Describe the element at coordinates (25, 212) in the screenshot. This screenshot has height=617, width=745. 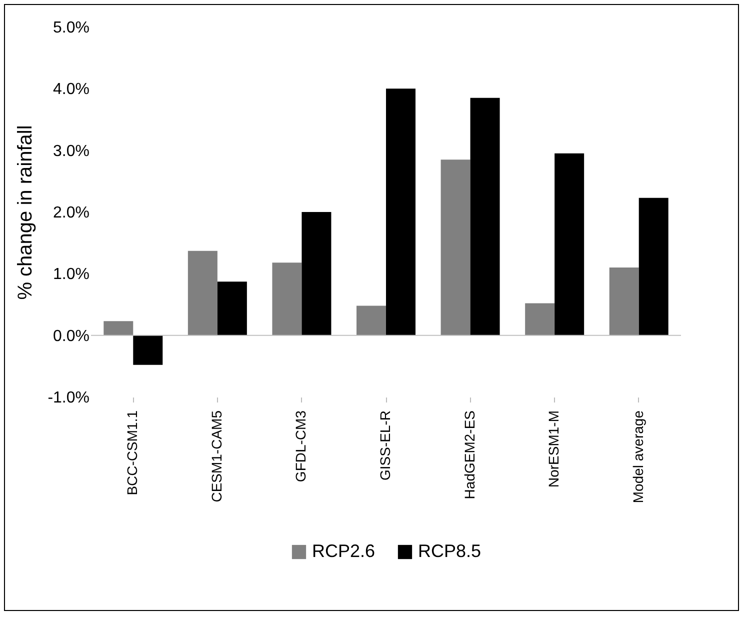
I see `y-axis-title: % change in rainfall` at that location.